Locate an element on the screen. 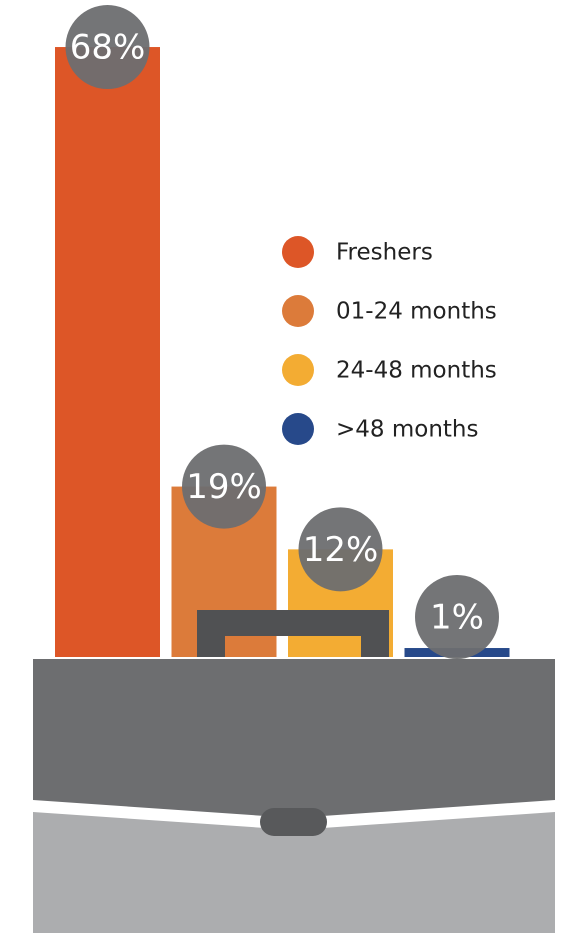 This screenshot has height=933, width=567. value-label: 68% is located at coordinates (108, 48).